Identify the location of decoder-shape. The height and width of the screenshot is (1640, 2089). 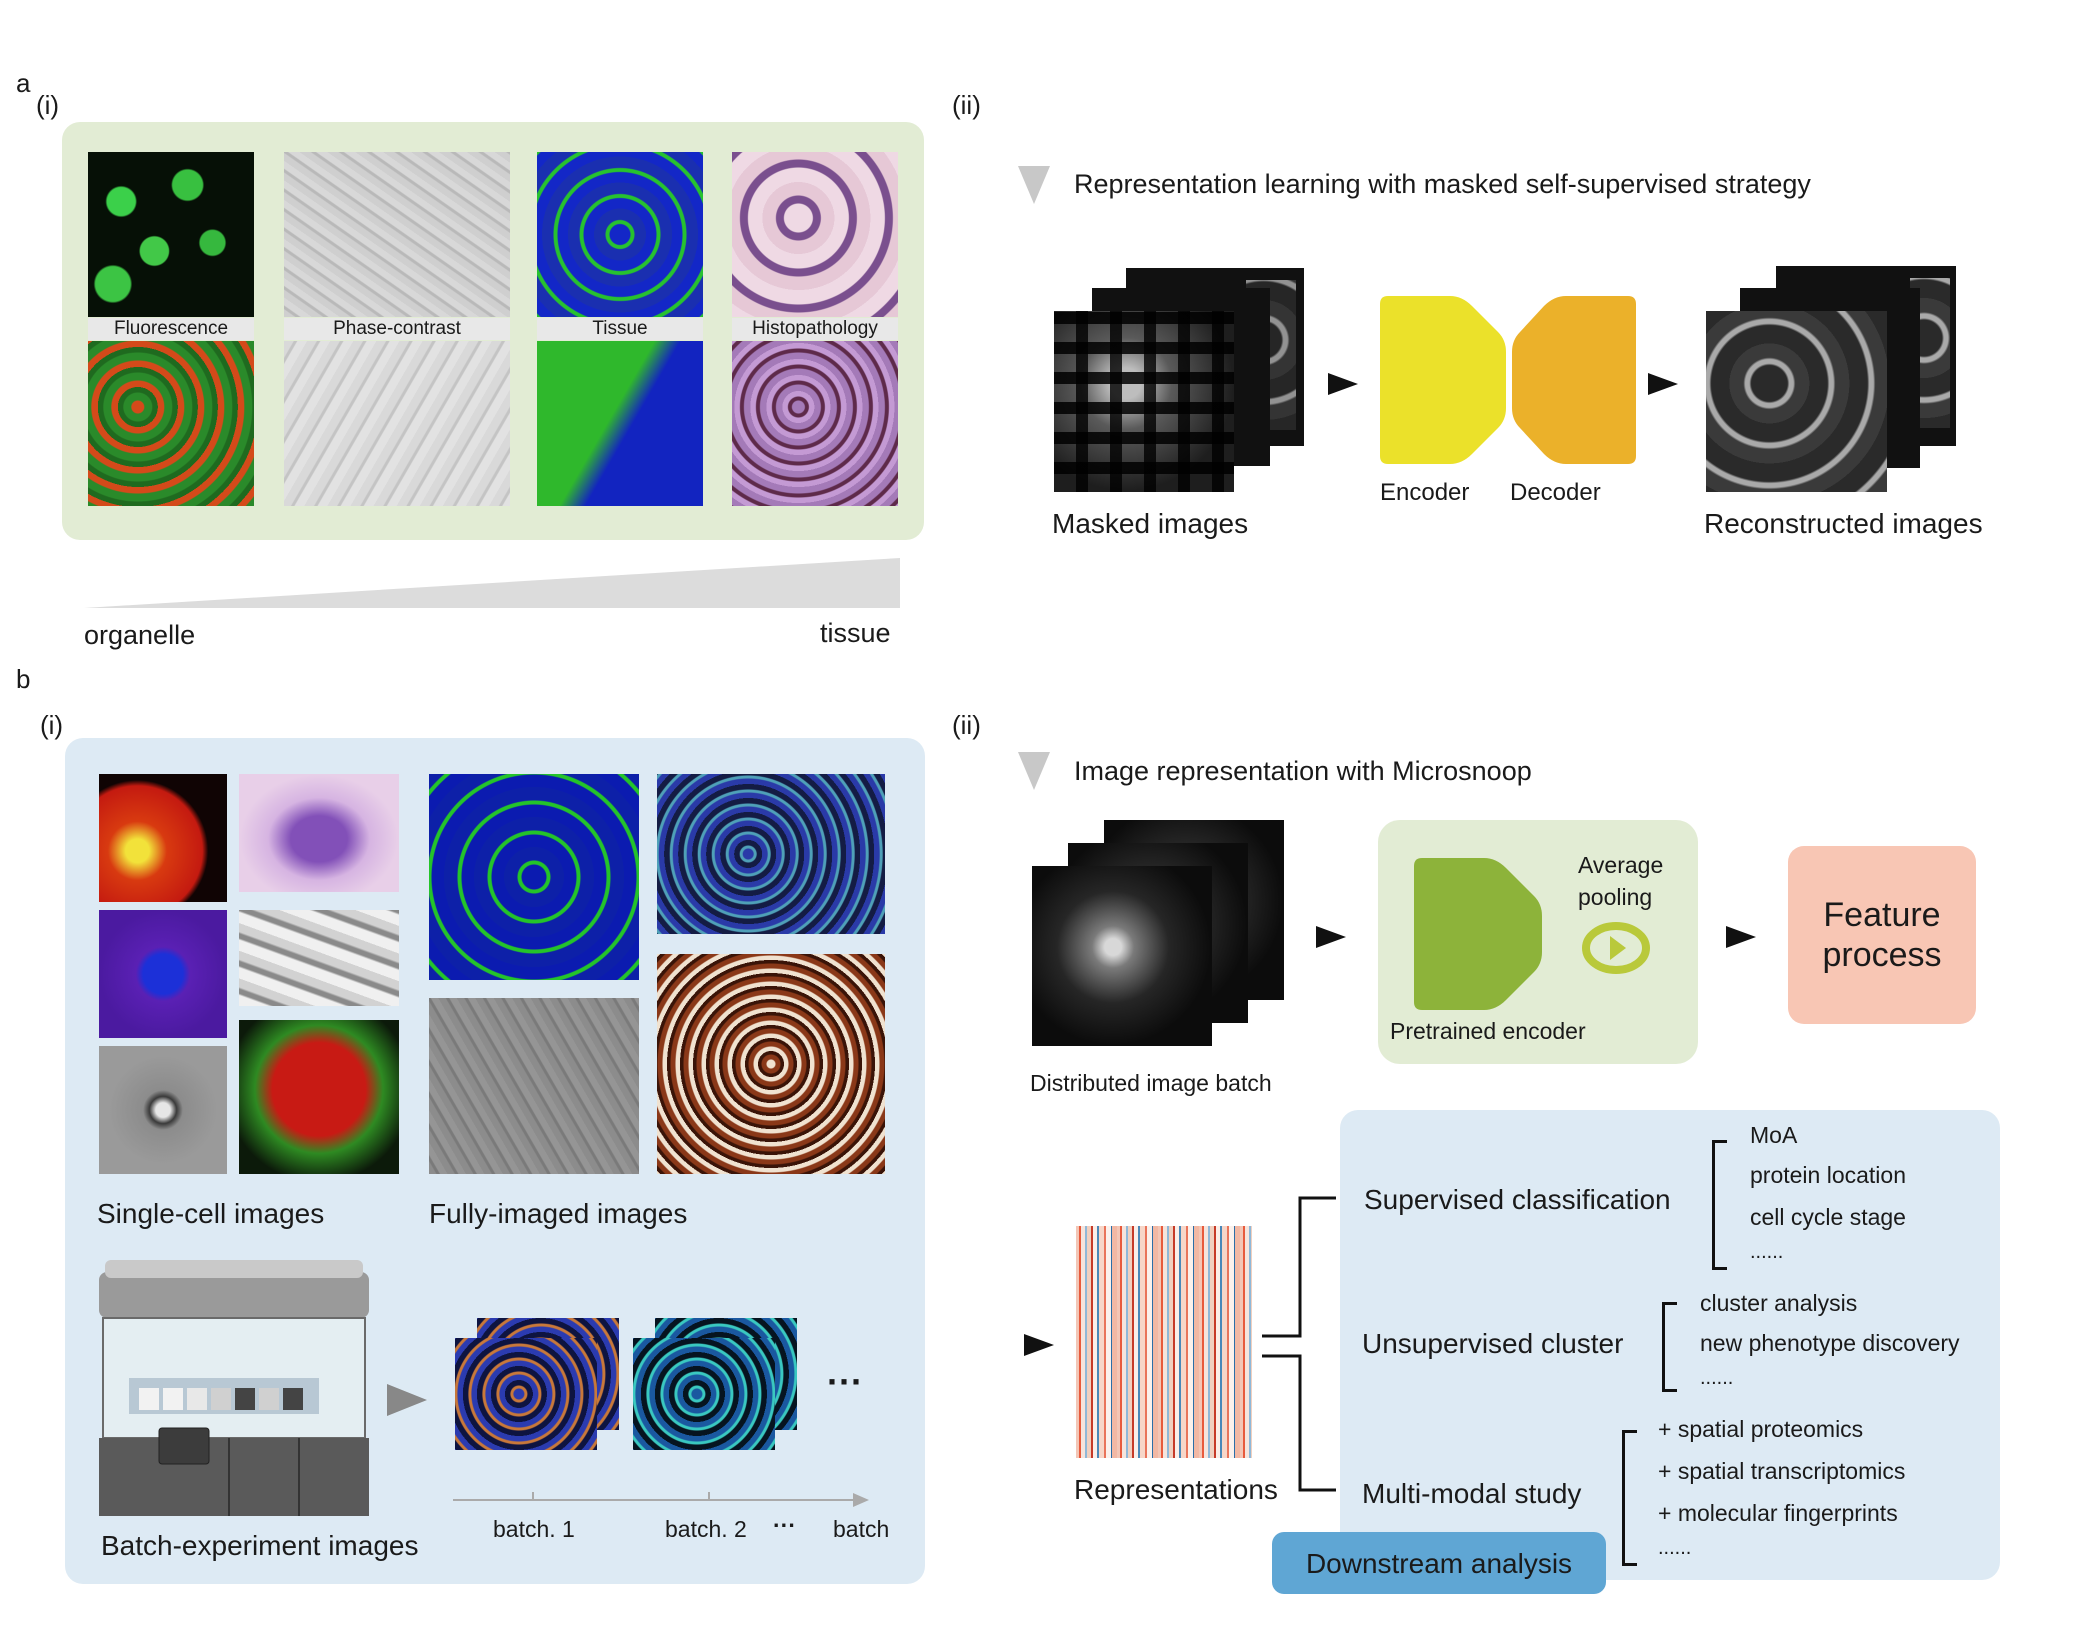
(1574, 380).